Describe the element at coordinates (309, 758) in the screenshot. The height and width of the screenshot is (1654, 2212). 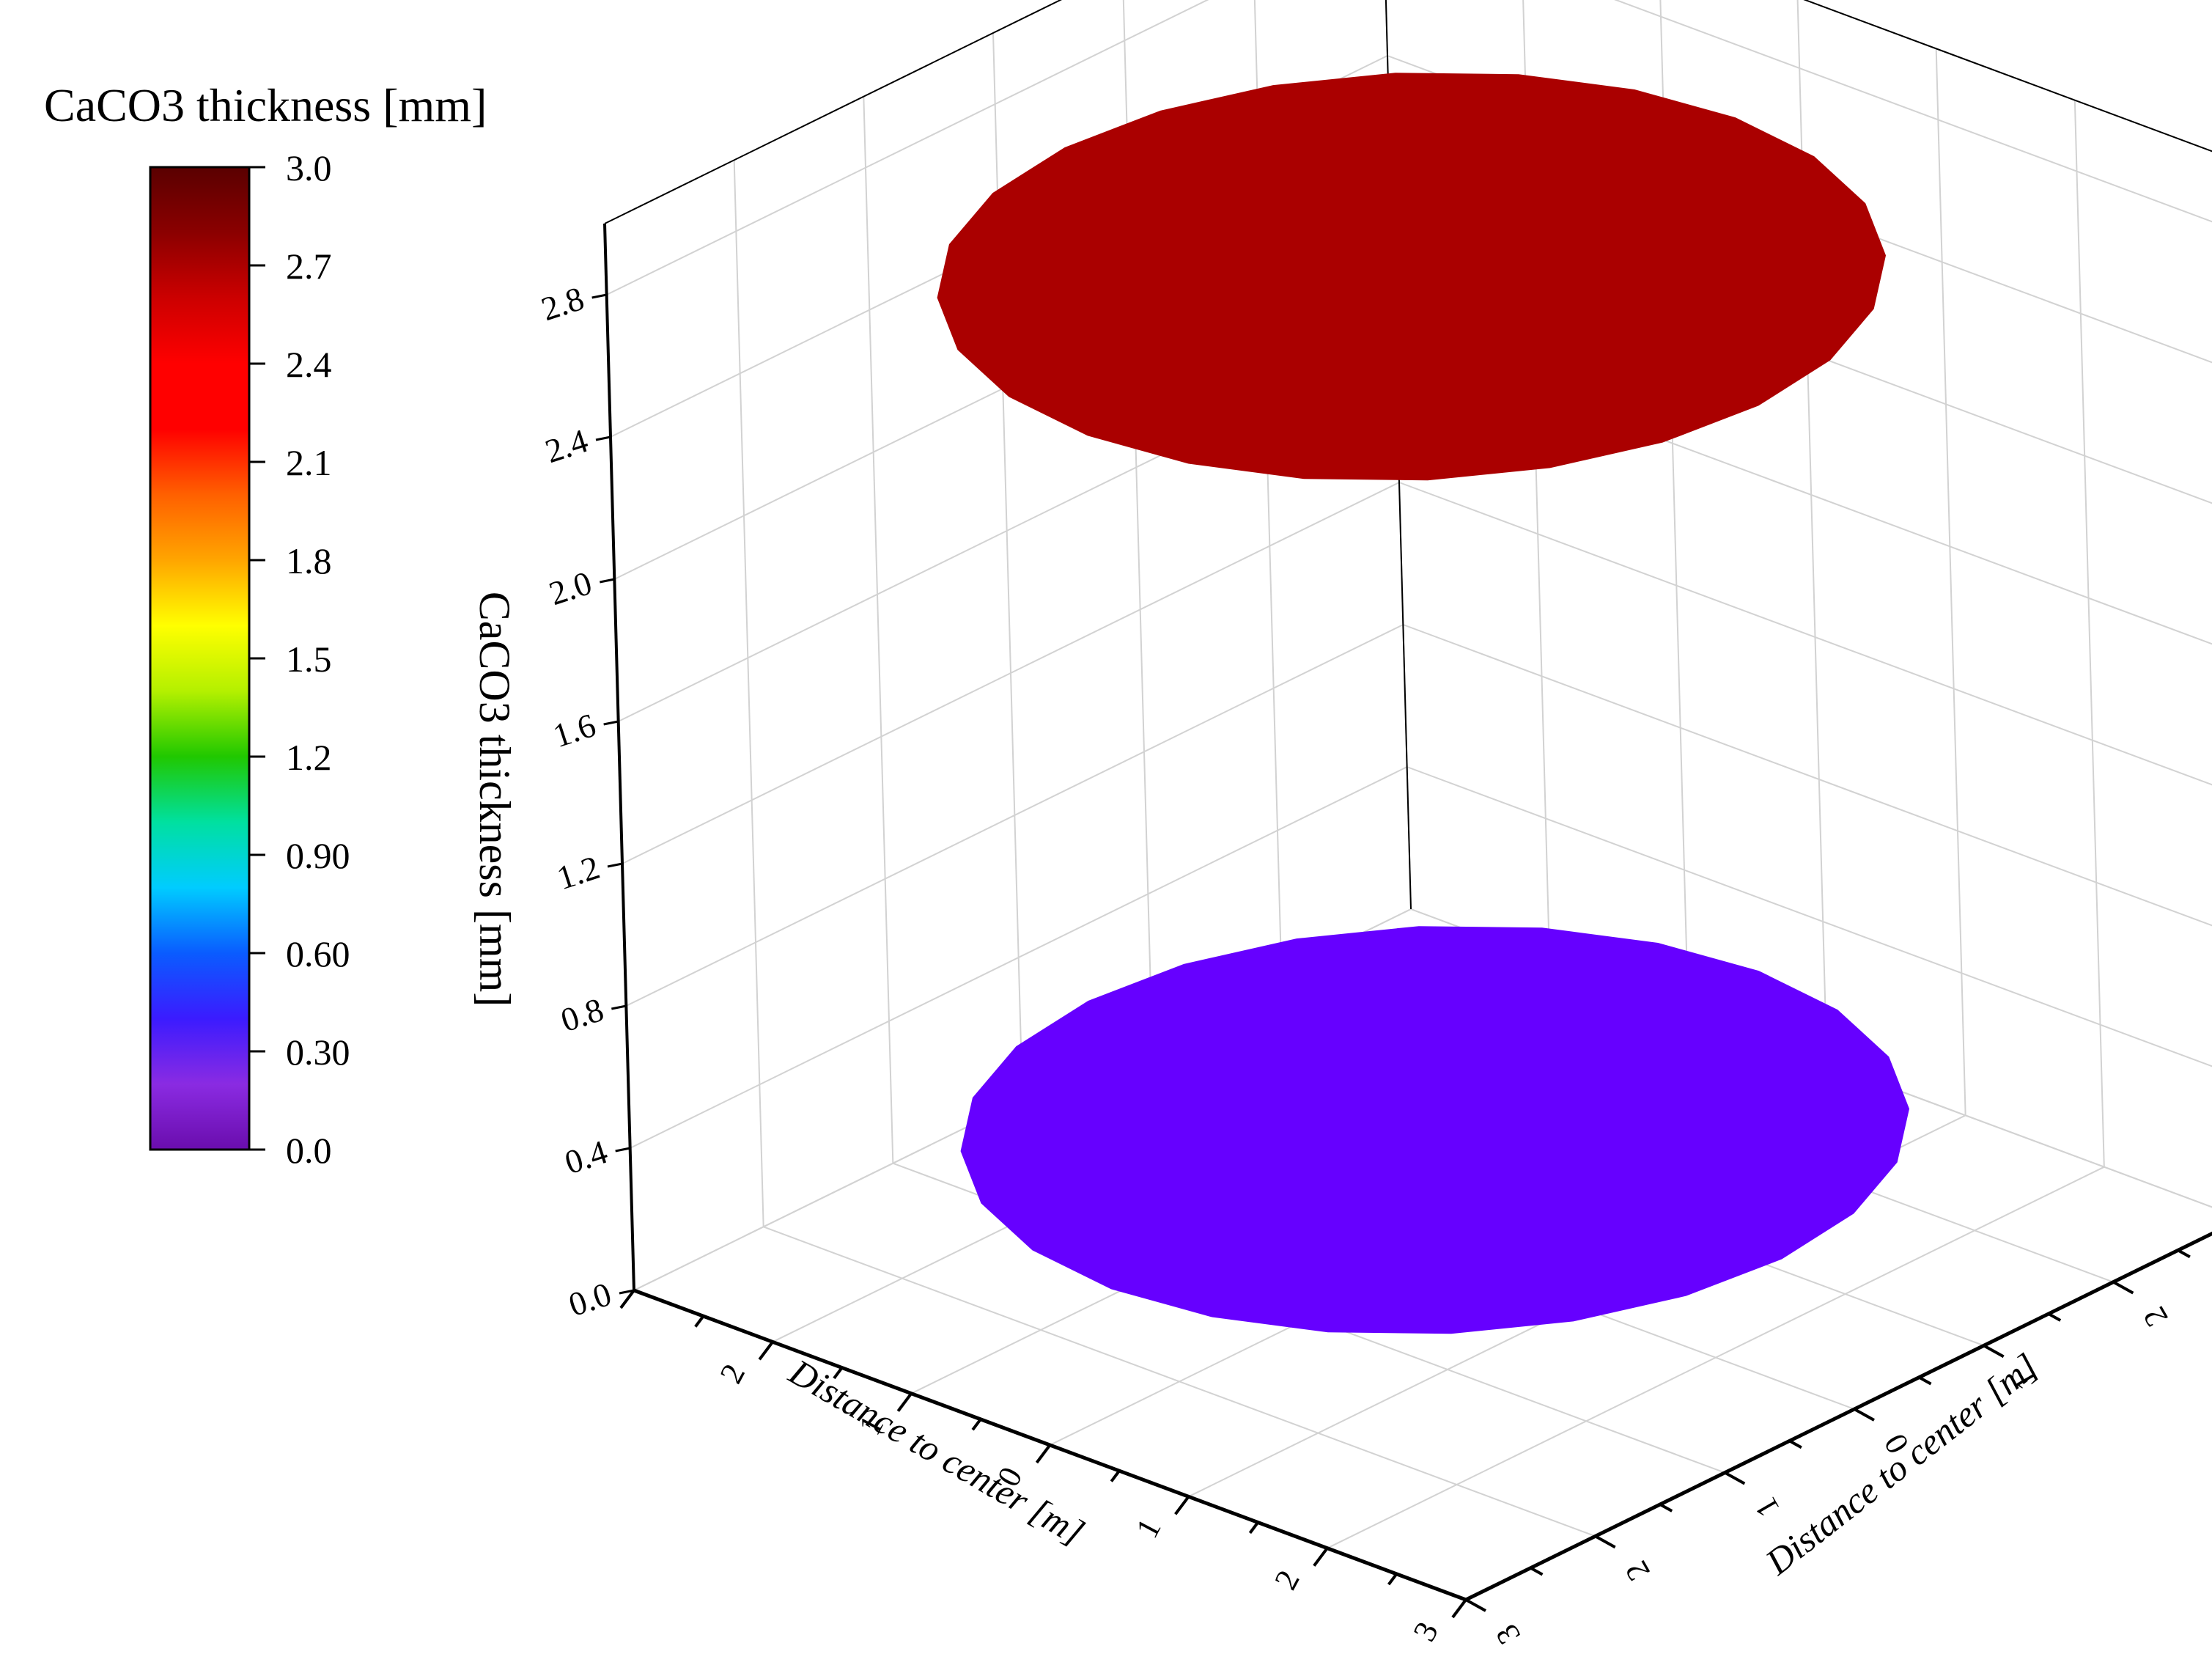
I see `colorbar-tick-label: 1.2` at that location.